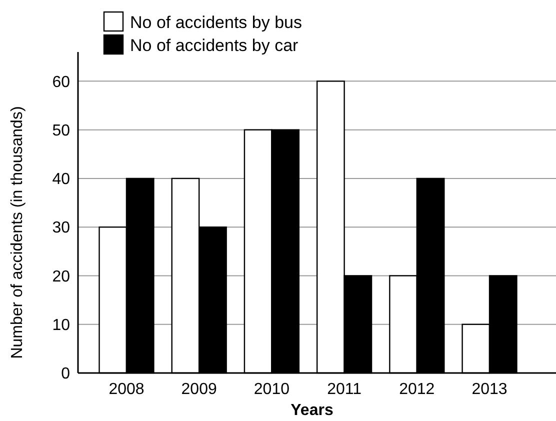  I want to click on legend-label: No of accidents by car, so click(214, 45).